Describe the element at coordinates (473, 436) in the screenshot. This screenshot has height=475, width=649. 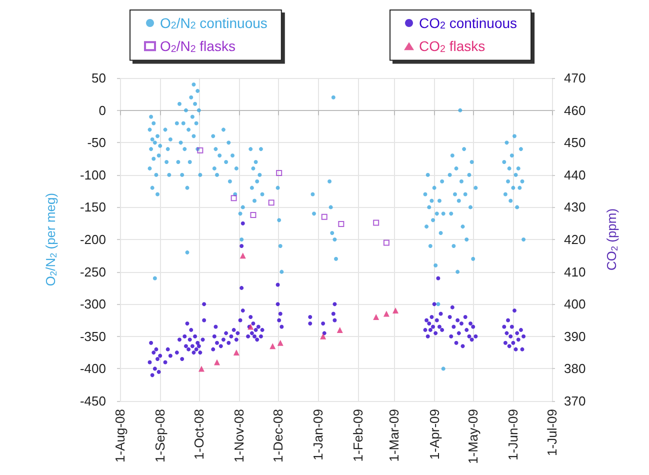
I see `x-tick-label: 1-May-09` at that location.